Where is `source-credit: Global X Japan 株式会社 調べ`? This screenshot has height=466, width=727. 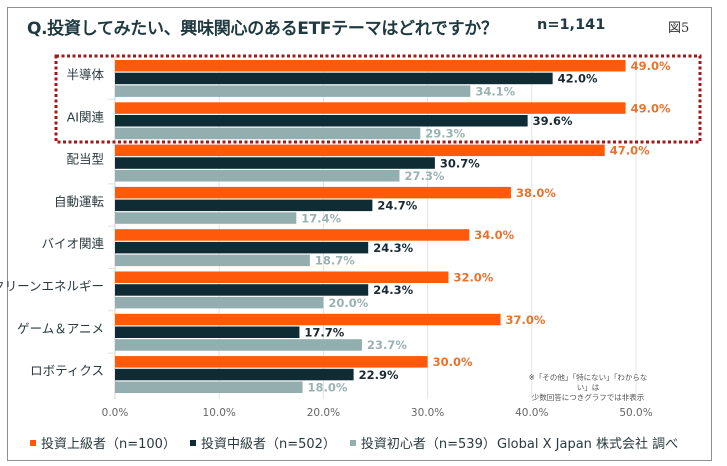
source-credit: Global X Japan 株式会社 調べ is located at coordinates (588, 444).